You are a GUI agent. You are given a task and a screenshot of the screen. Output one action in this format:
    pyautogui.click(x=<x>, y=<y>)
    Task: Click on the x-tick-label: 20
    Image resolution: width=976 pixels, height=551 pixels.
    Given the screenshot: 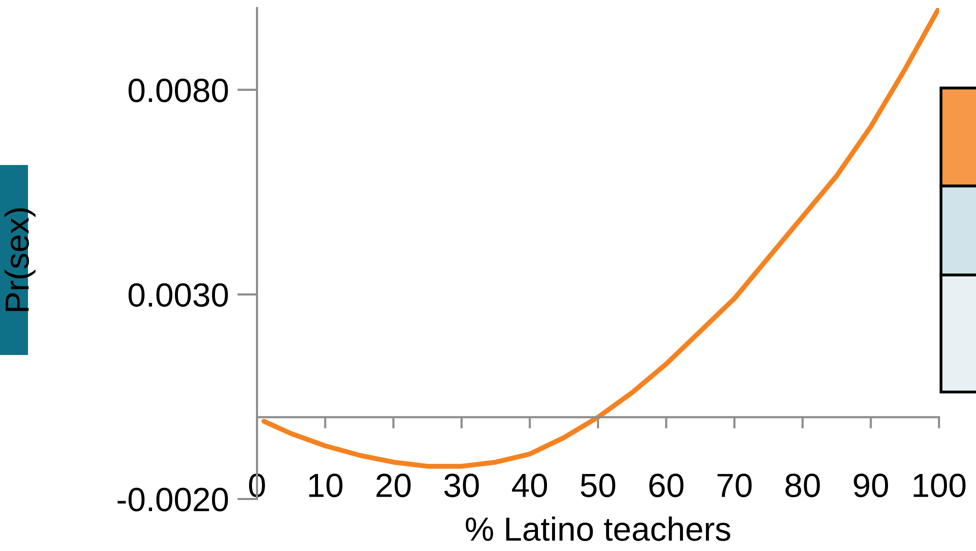 What is the action you would take?
    pyautogui.click(x=393, y=486)
    